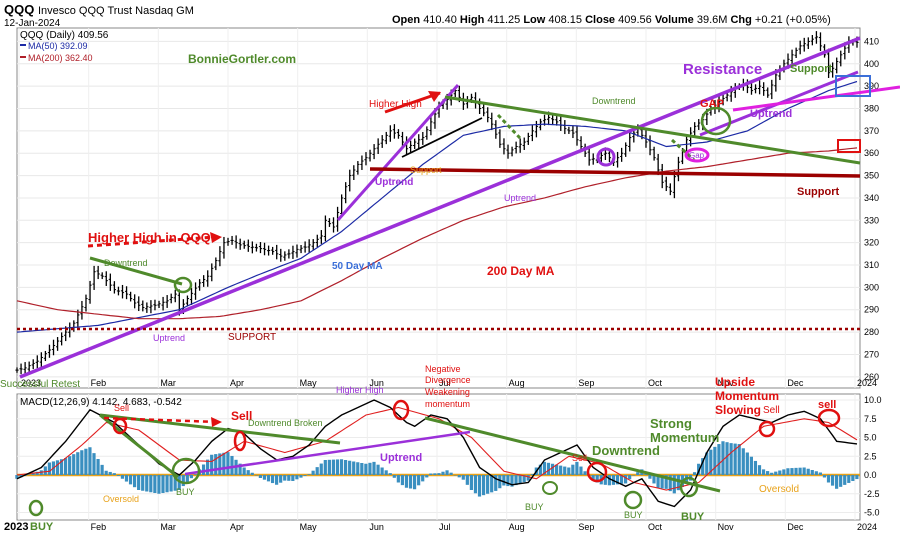  What do you see at coordinates (521, 271) in the screenshot?
I see `ma200-label: 200 Day MA` at bounding box center [521, 271].